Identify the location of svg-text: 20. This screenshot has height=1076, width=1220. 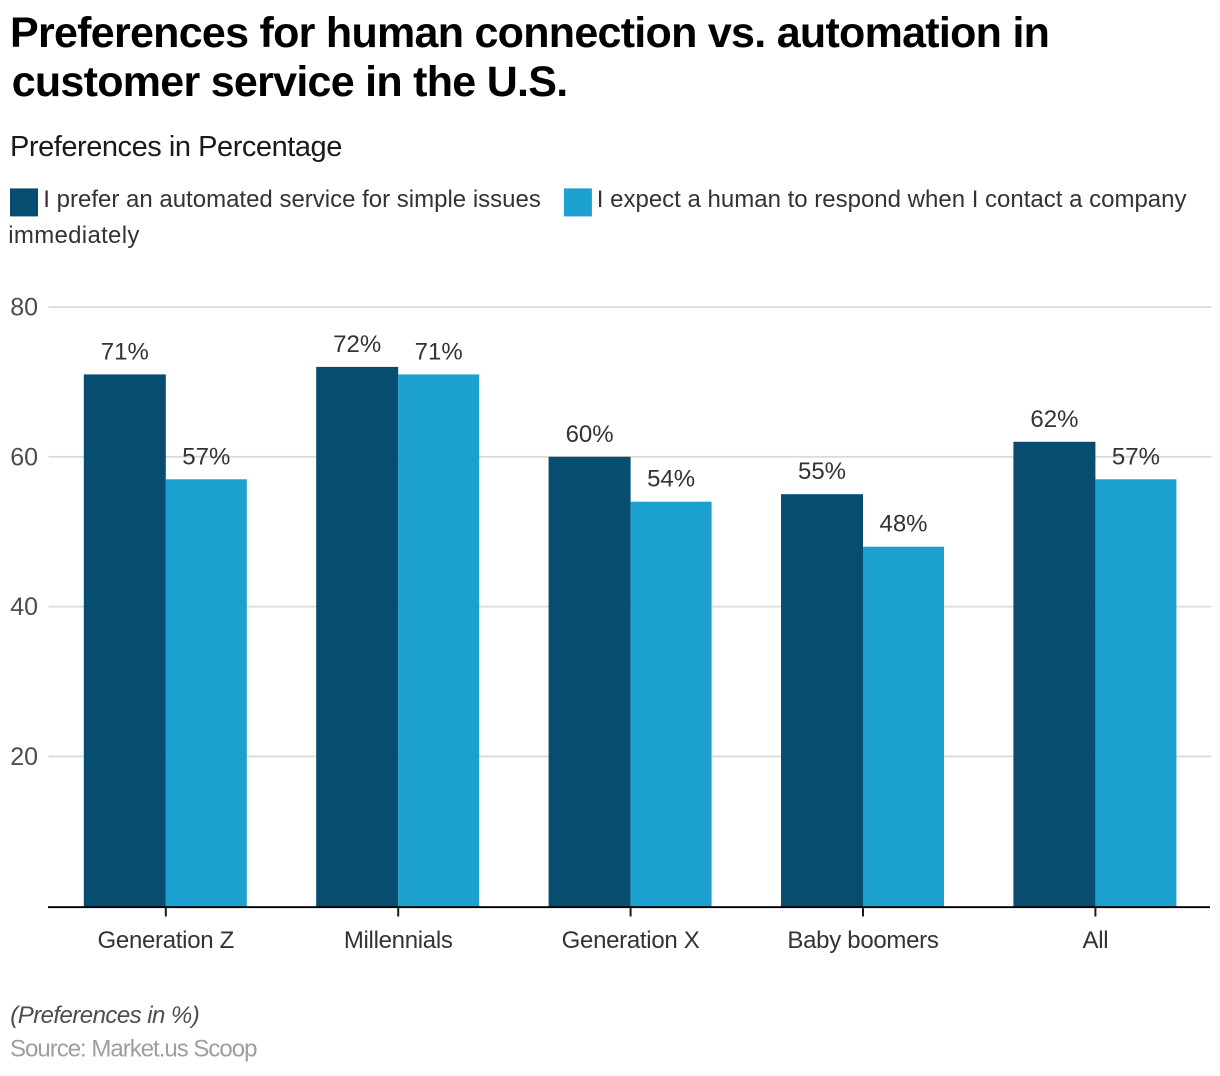
(24, 757).